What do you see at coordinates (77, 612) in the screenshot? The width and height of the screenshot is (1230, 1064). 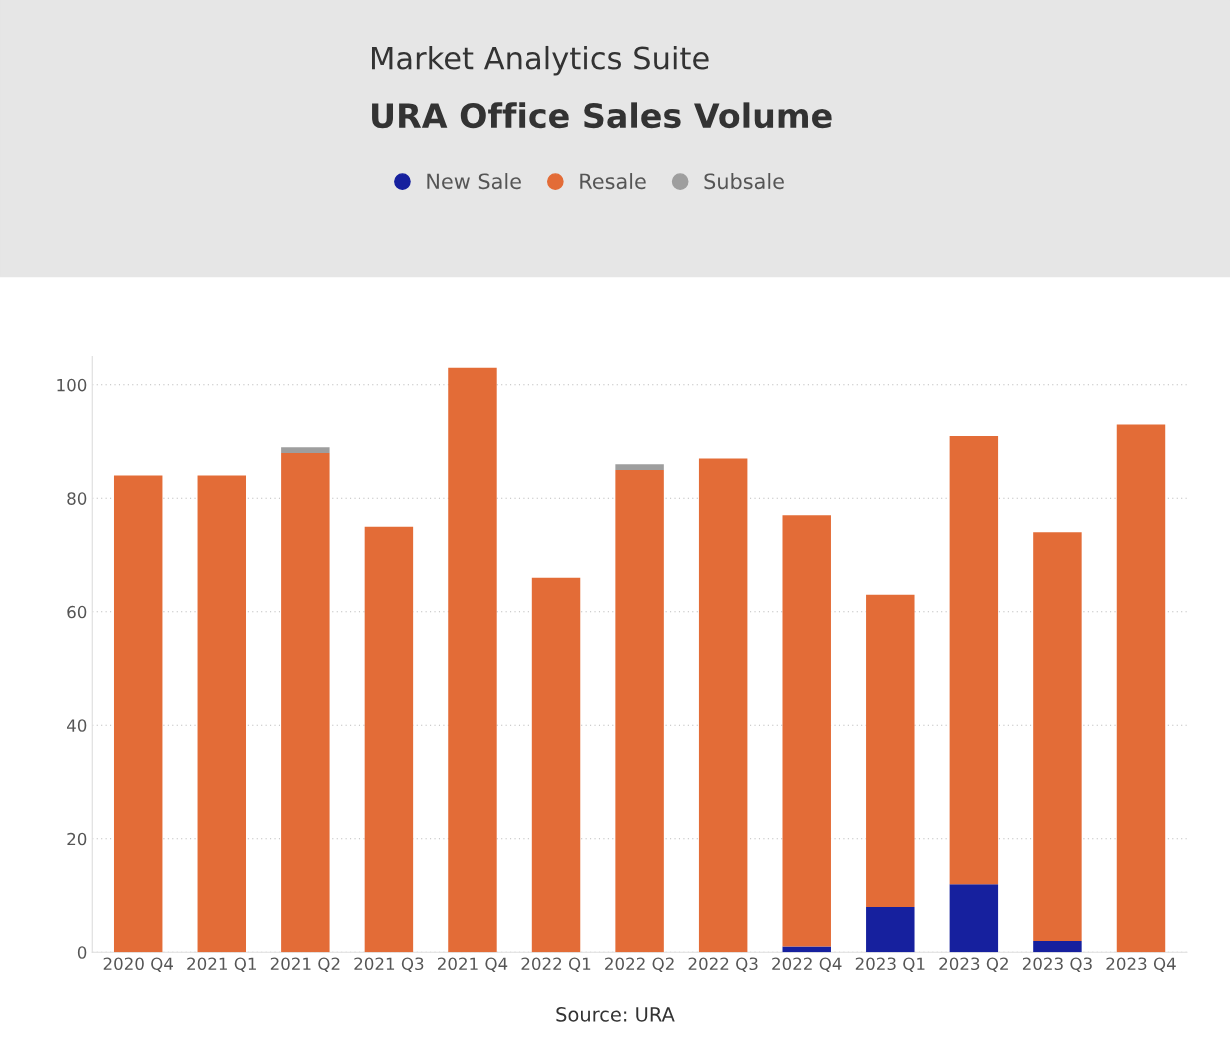 I see `y-tick-label: 60` at bounding box center [77, 612].